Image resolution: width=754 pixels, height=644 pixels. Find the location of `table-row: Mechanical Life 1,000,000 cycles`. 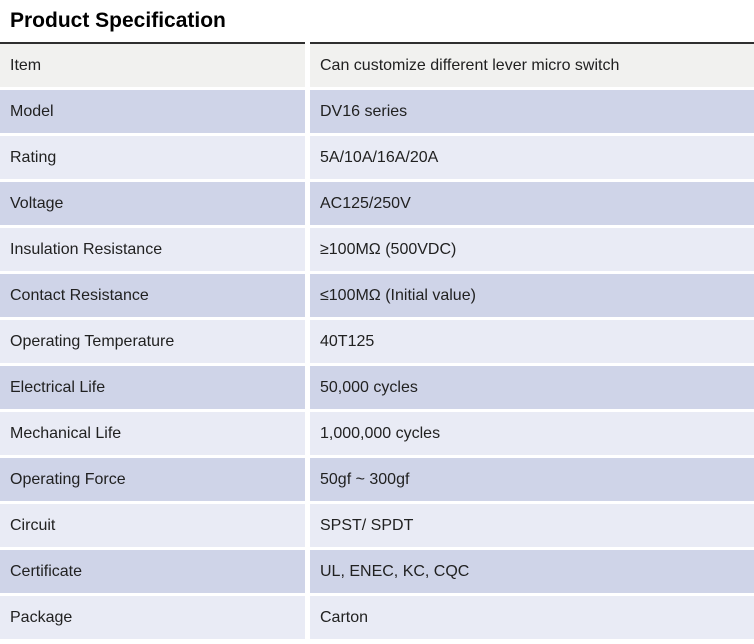

table-row: Mechanical Life 1,000,000 cycles is located at coordinates (377, 433).